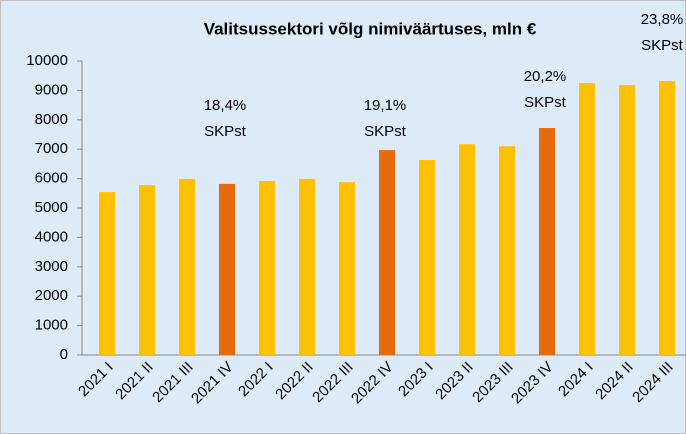 The height and width of the screenshot is (434, 686). Describe the element at coordinates (614, 381) in the screenshot. I see `x-tick-label: 2024 II` at that location.